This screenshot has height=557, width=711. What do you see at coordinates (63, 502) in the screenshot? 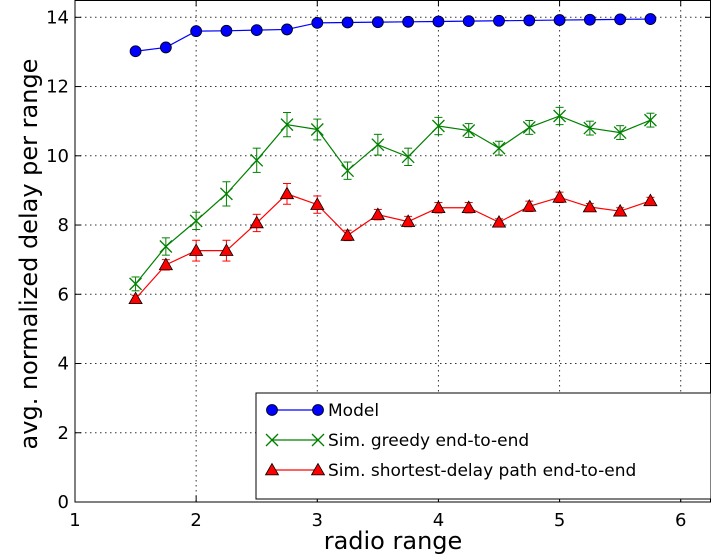
I see `y-tick-label: 0` at bounding box center [63, 502].